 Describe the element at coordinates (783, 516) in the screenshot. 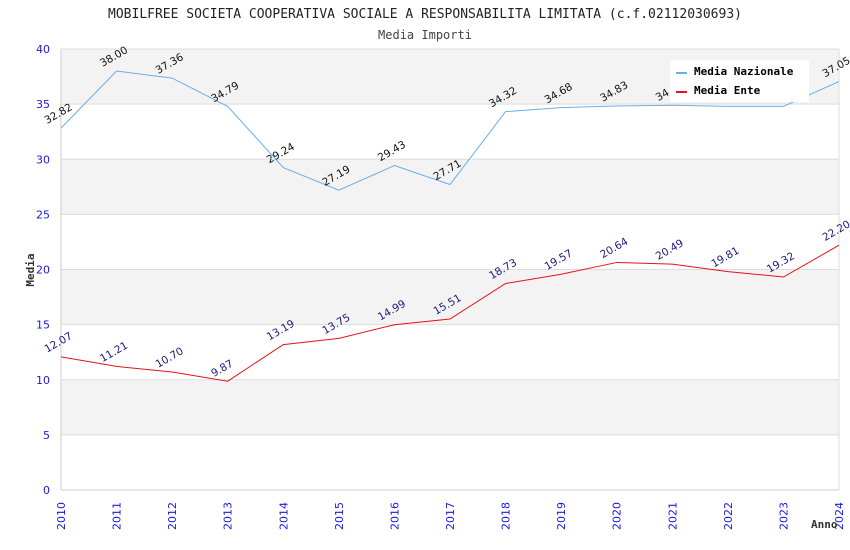

I see `x-tick-label: 2023` at that location.